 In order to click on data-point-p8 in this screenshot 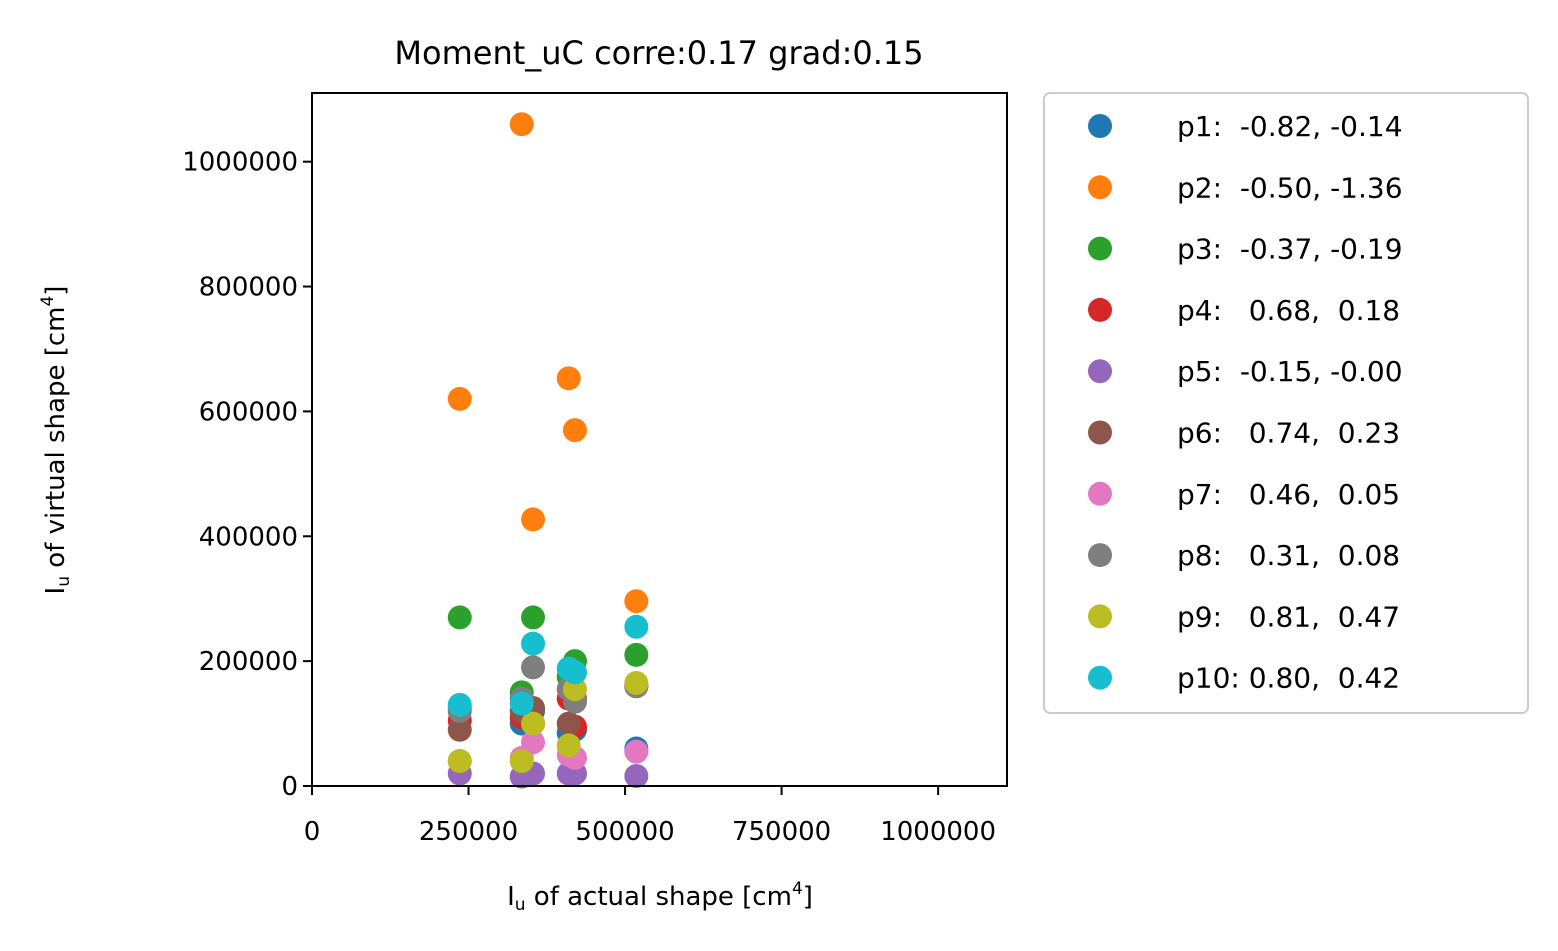, I will do `click(533, 667)`.